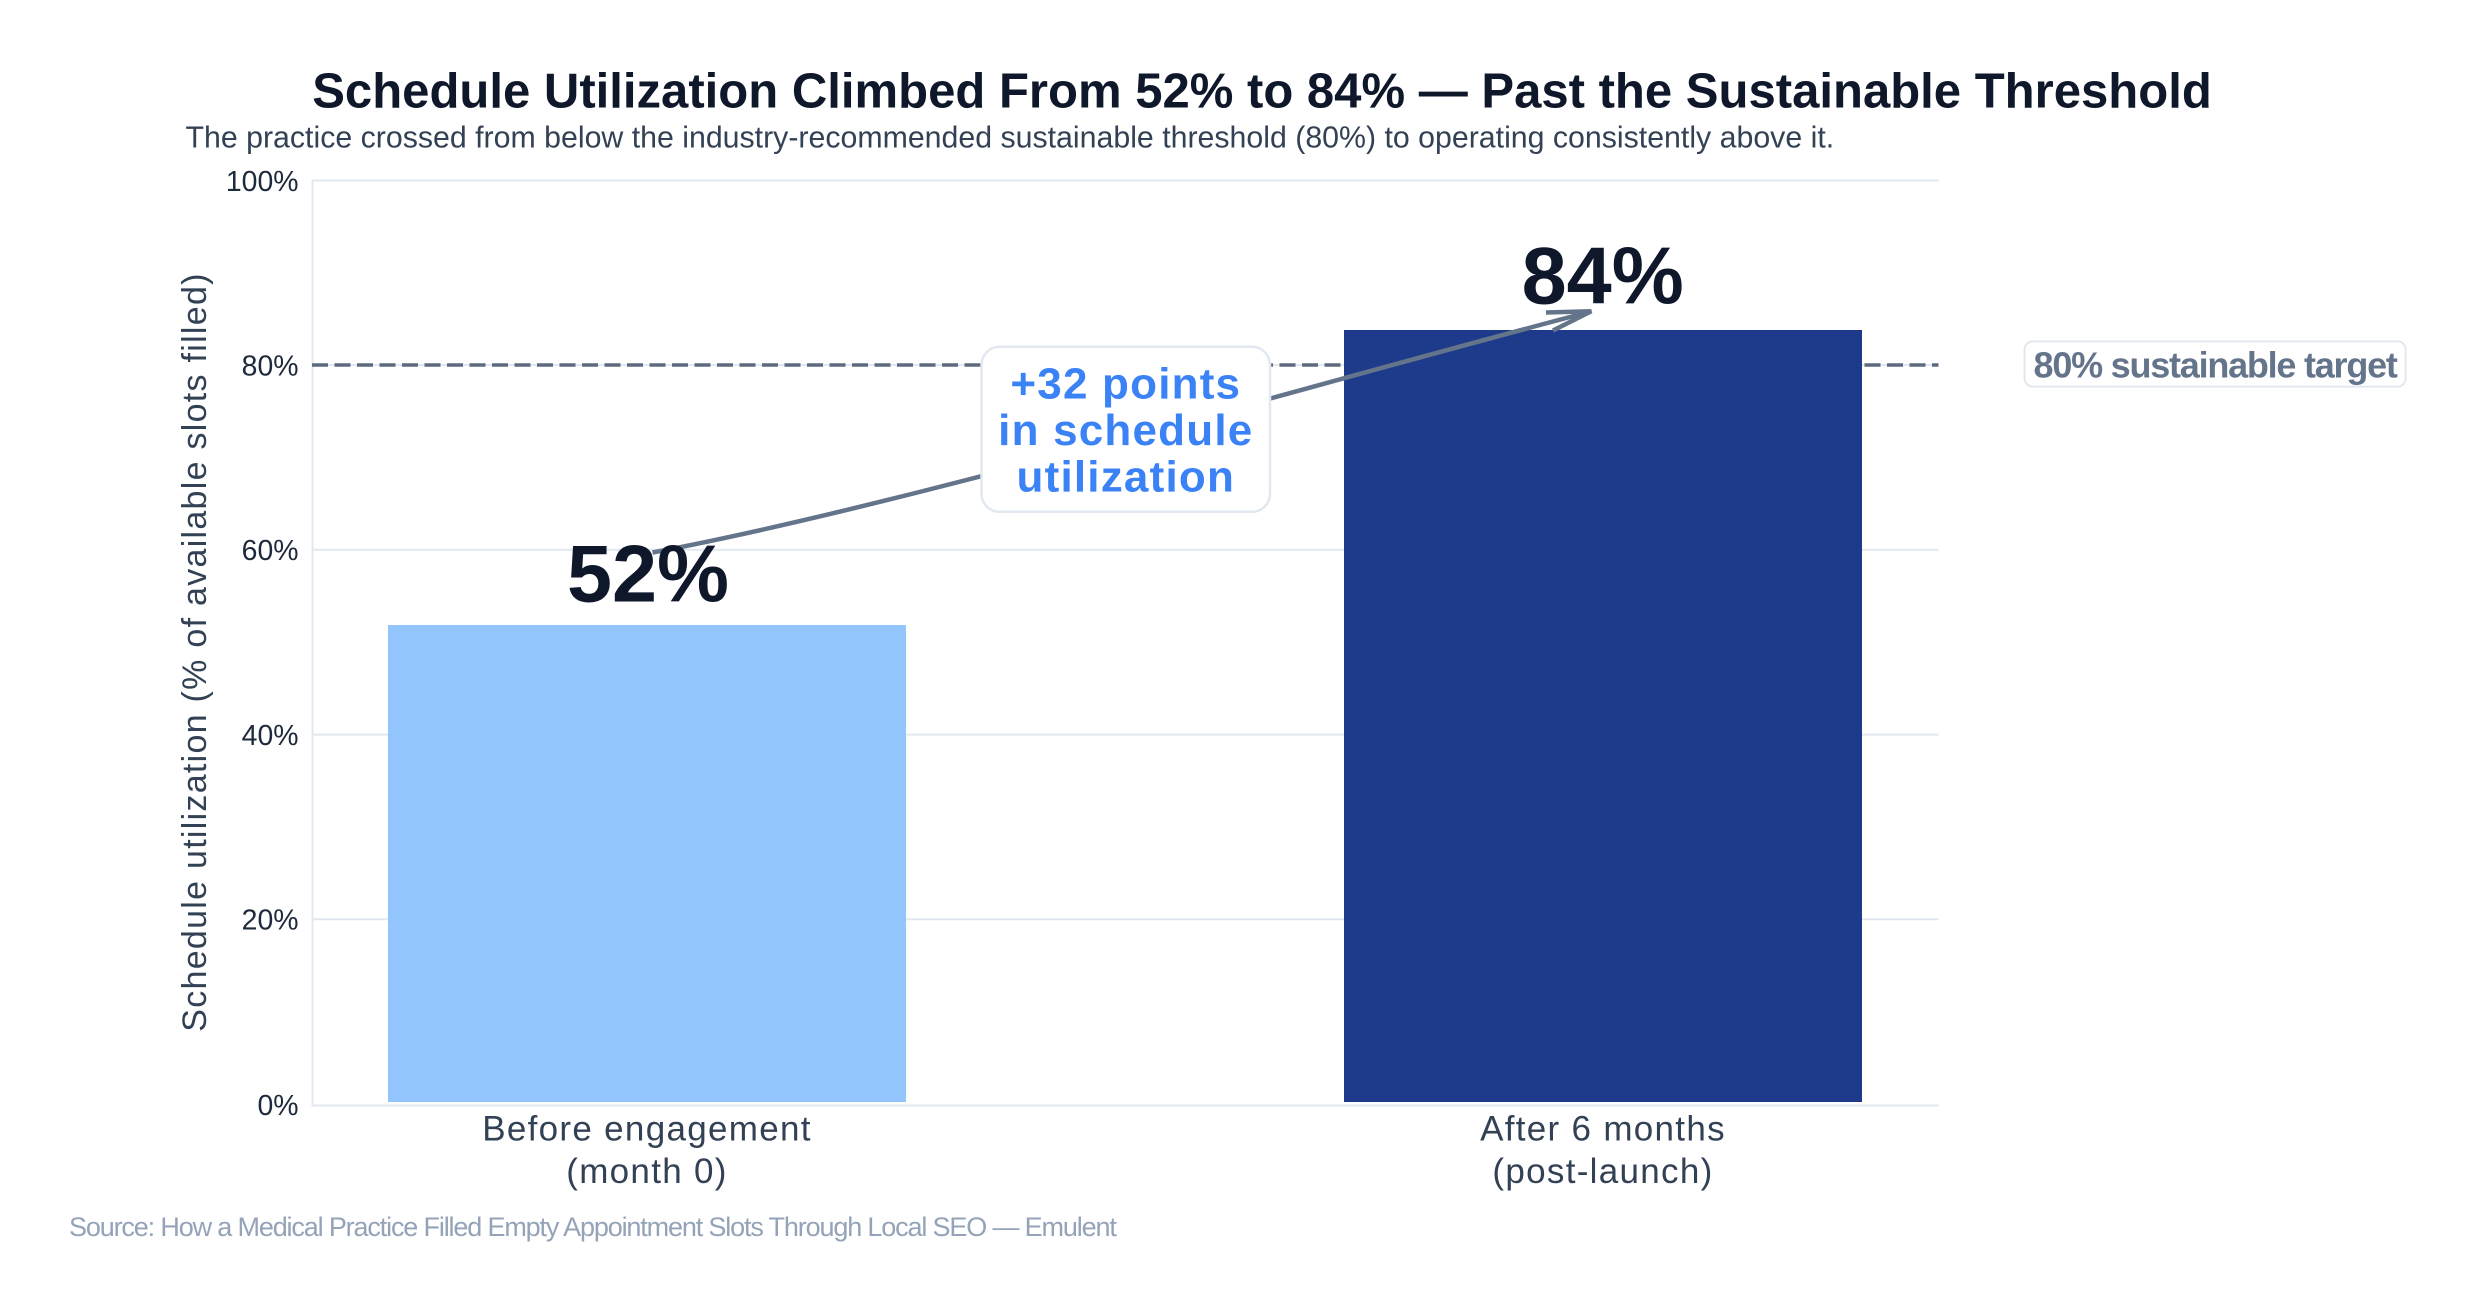 This screenshot has height=1309, width=2466. Describe the element at coordinates (2216, 365) in the screenshot. I see `svg-text: 80% sustainable target` at that location.